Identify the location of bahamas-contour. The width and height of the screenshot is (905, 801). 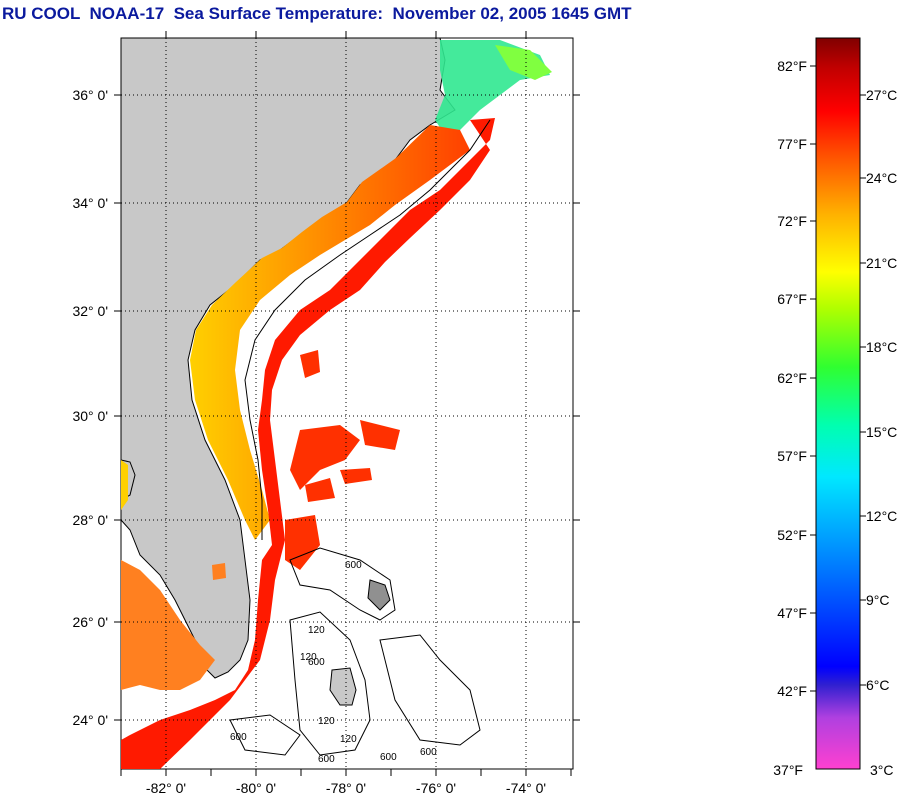
(342, 584).